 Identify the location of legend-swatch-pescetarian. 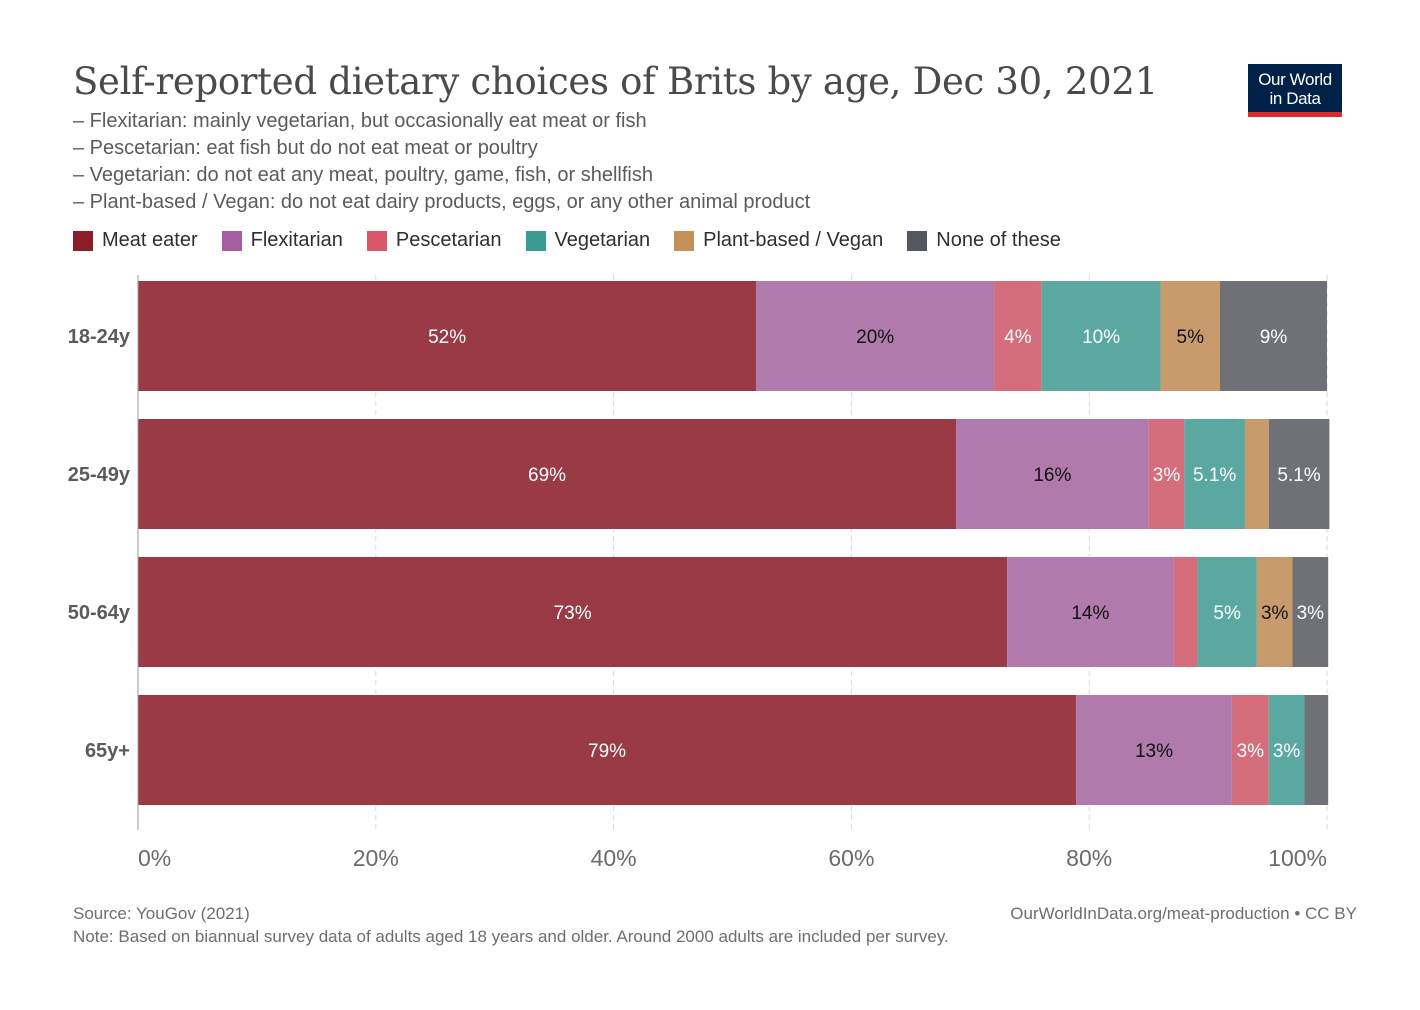
(376, 240).